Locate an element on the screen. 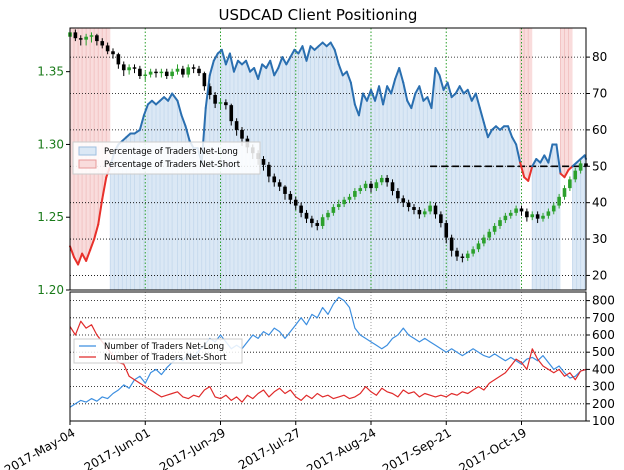  right-axis-tick-label: 30 is located at coordinates (599, 239).